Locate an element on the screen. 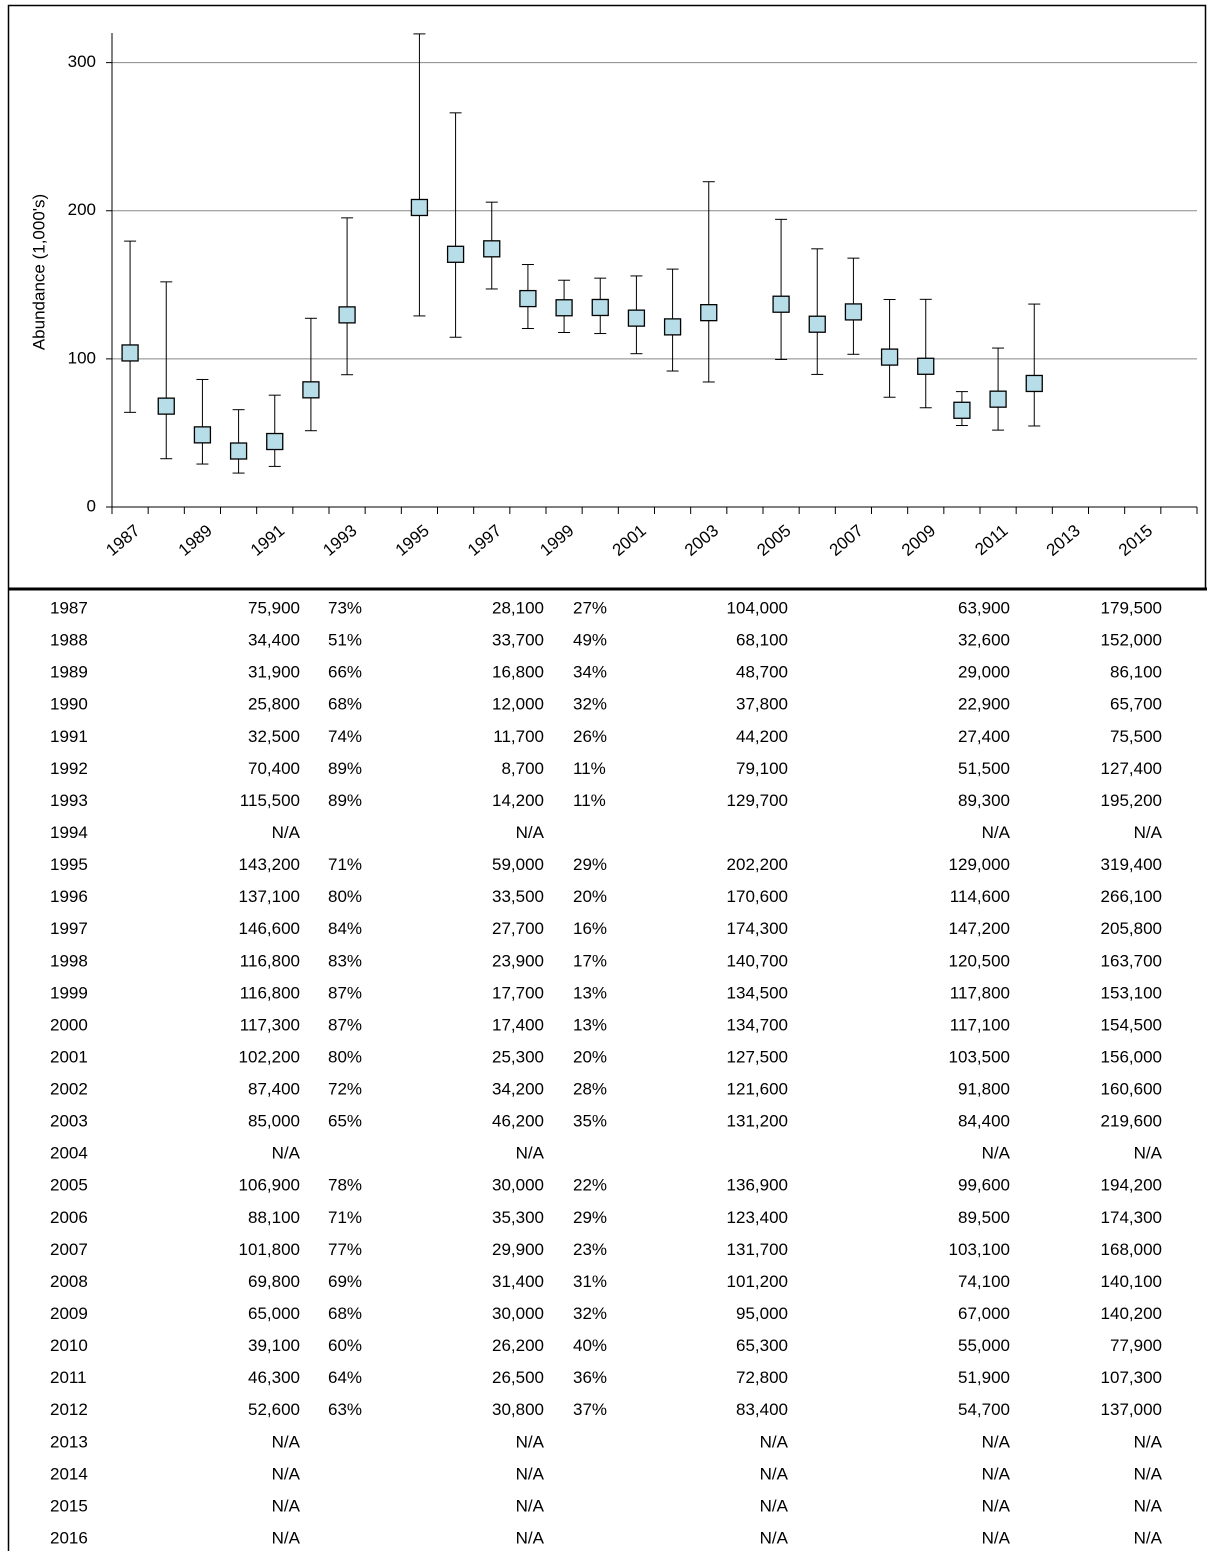 The height and width of the screenshot is (1551, 1207). table-cell: 44,200 is located at coordinates (762, 736).